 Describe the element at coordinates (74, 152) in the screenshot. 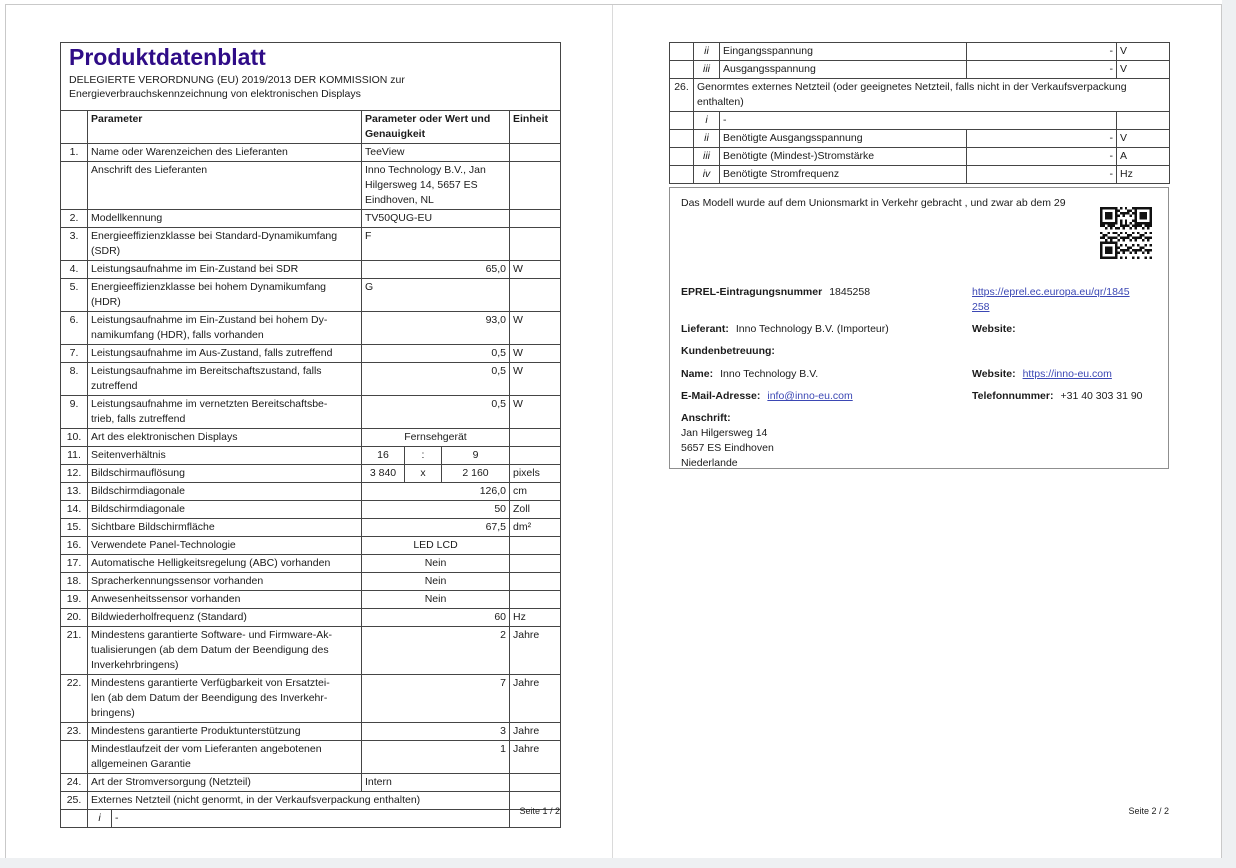

I see `row-number-cell: 1.` at that location.